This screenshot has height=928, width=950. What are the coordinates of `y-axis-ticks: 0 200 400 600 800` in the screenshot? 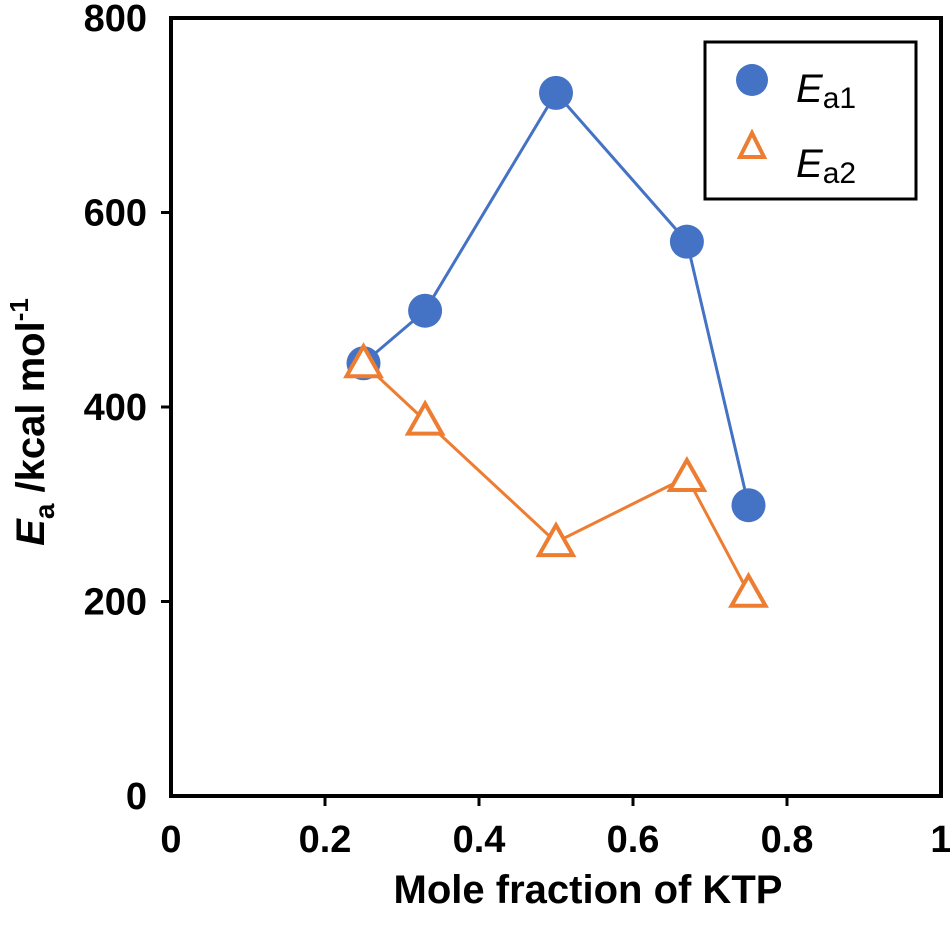 It's located at (127, 409).